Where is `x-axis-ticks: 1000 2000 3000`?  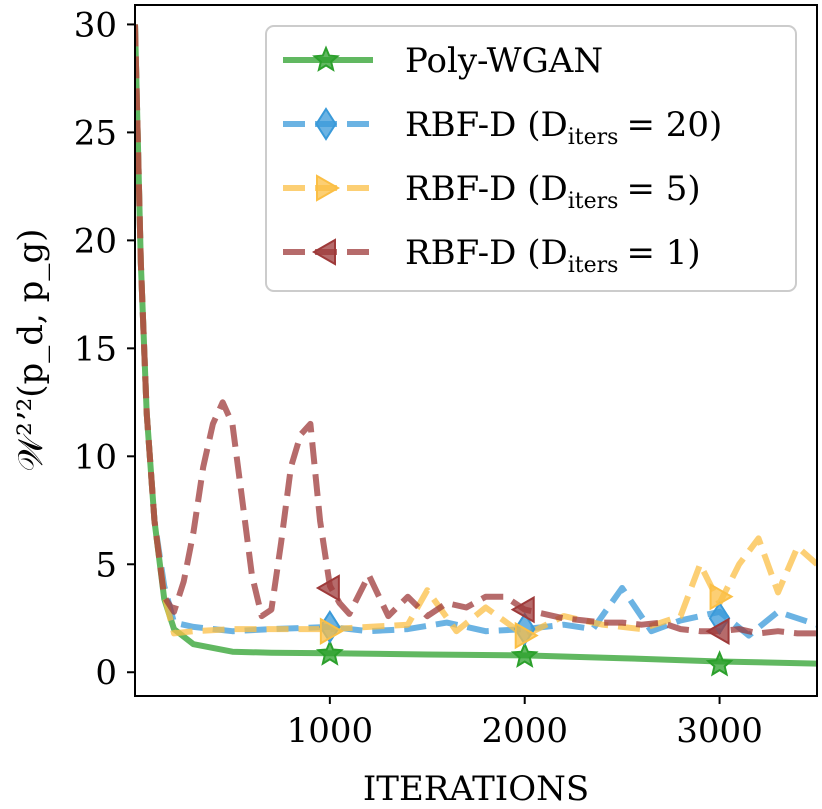
x-axis-ticks: 1000 2000 3000 is located at coordinates (525, 723).